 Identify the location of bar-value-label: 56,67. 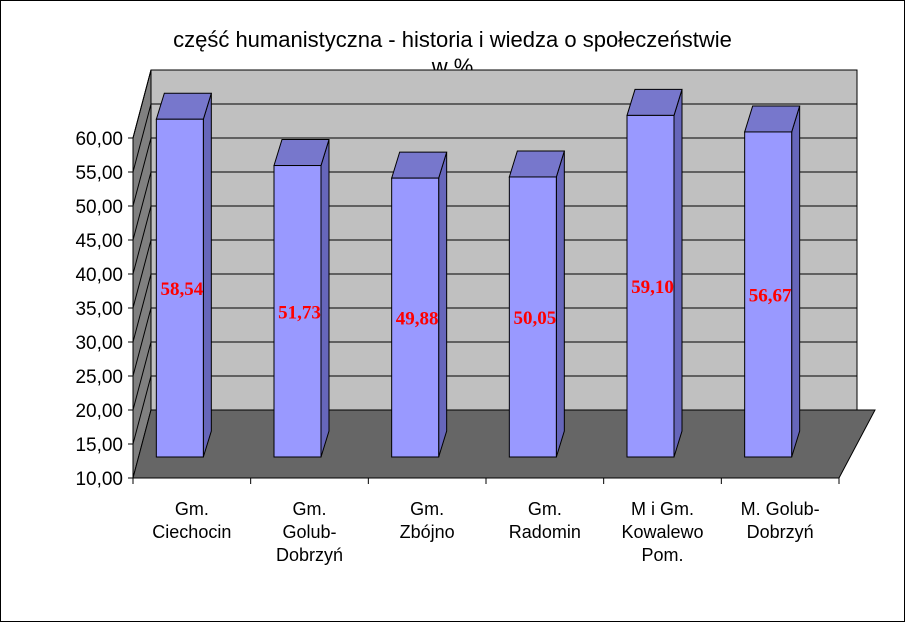
(770, 295).